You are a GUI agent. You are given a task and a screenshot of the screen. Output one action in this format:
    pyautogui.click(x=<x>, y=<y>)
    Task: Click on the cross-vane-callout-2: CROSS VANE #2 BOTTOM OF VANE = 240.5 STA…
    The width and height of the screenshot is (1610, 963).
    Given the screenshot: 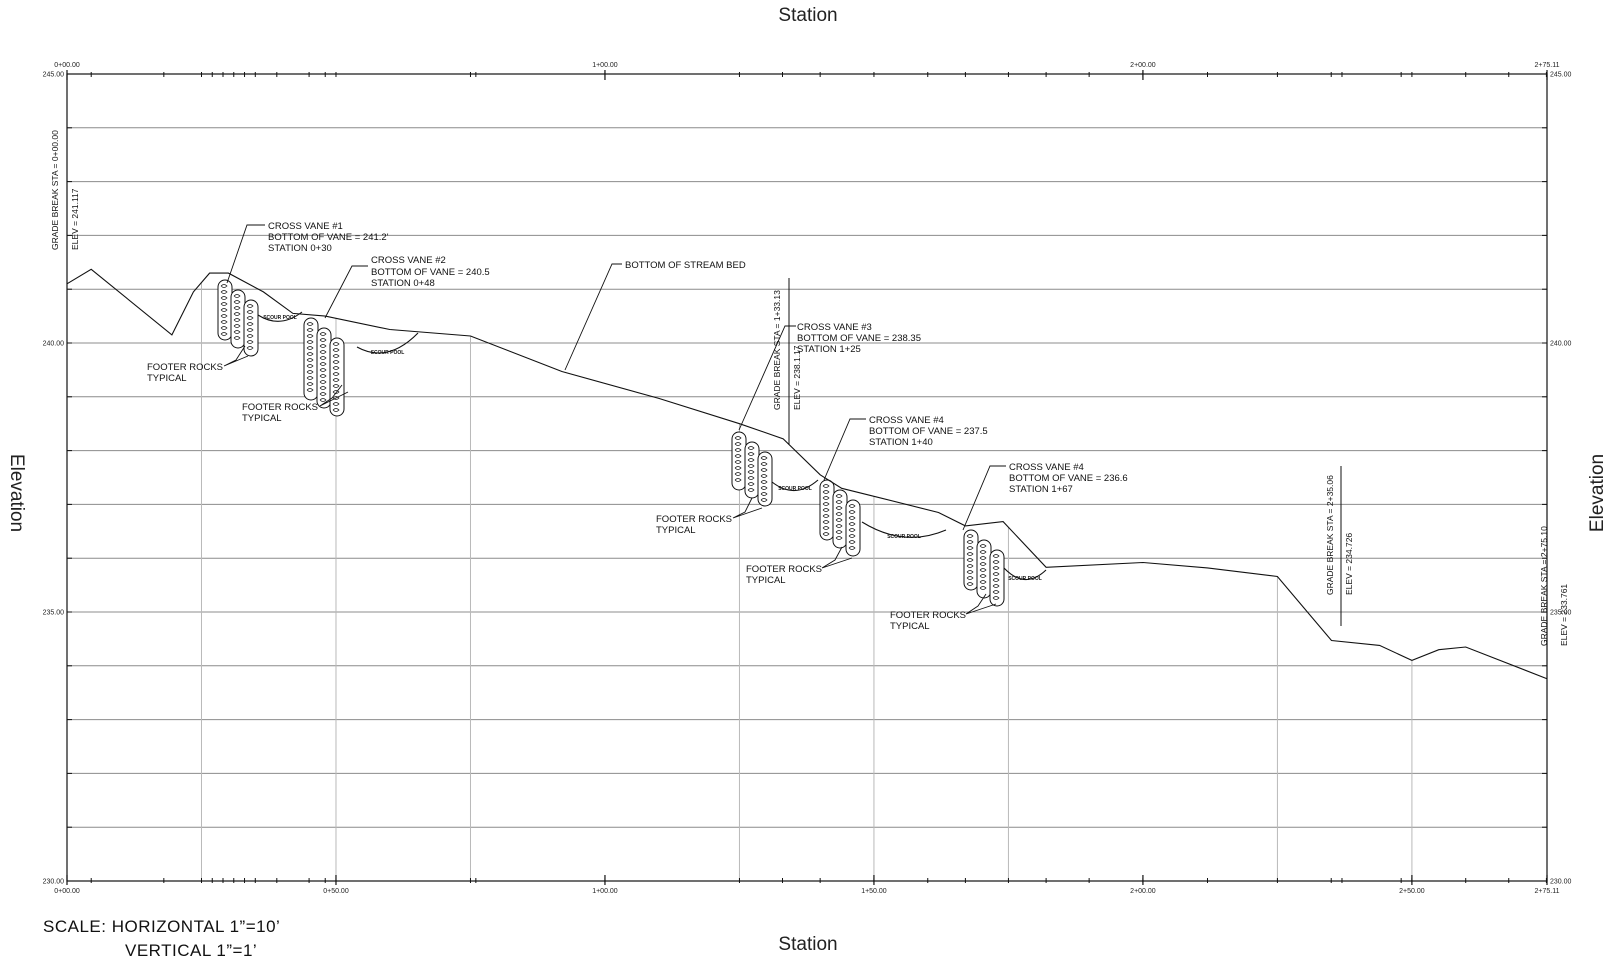 What is the action you would take?
    pyautogui.click(x=407, y=287)
    